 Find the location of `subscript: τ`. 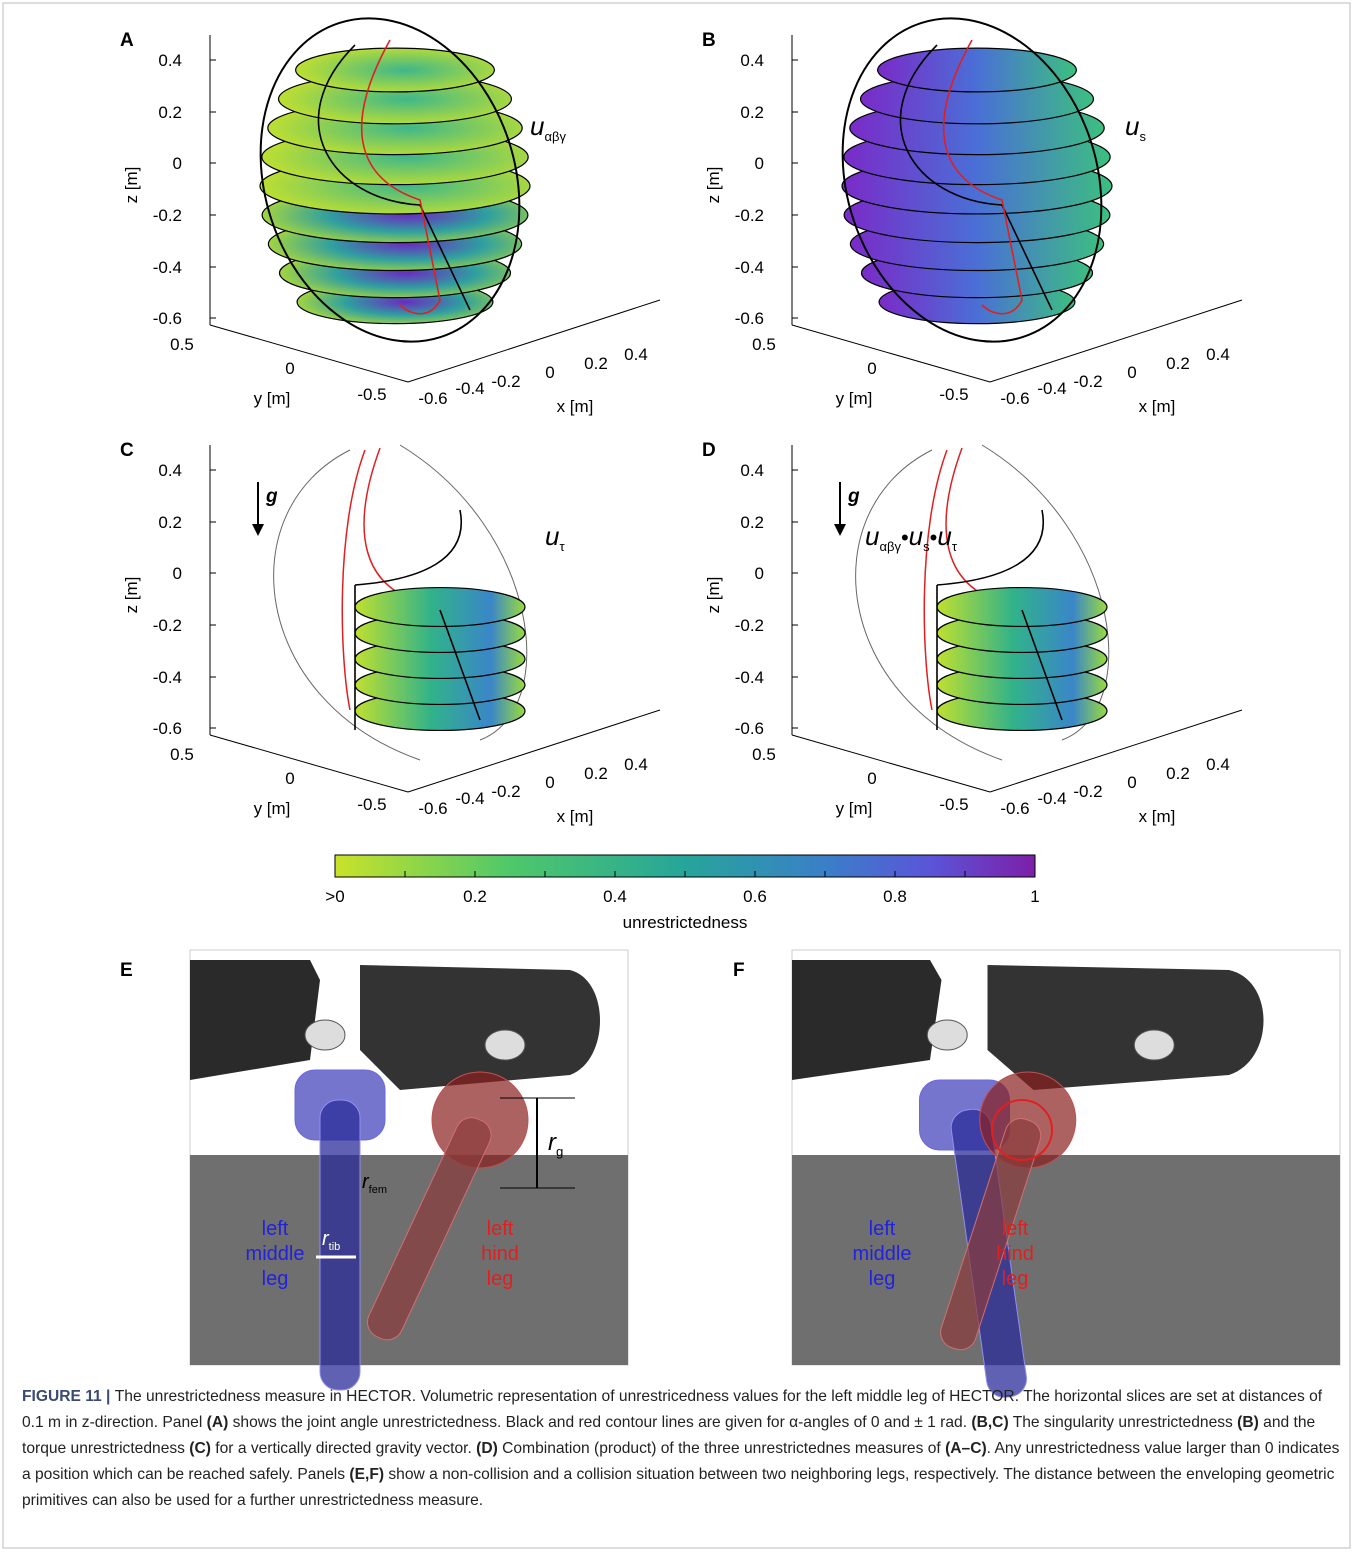

subscript: τ is located at coordinates (562, 546).